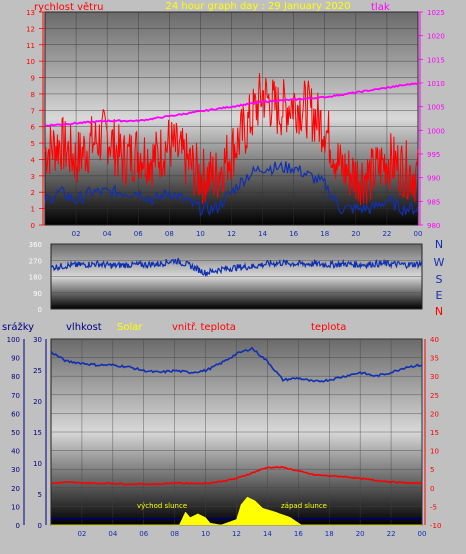  Describe the element at coordinates (35, 278) in the screenshot. I see `y-tick-label: 180` at that location.